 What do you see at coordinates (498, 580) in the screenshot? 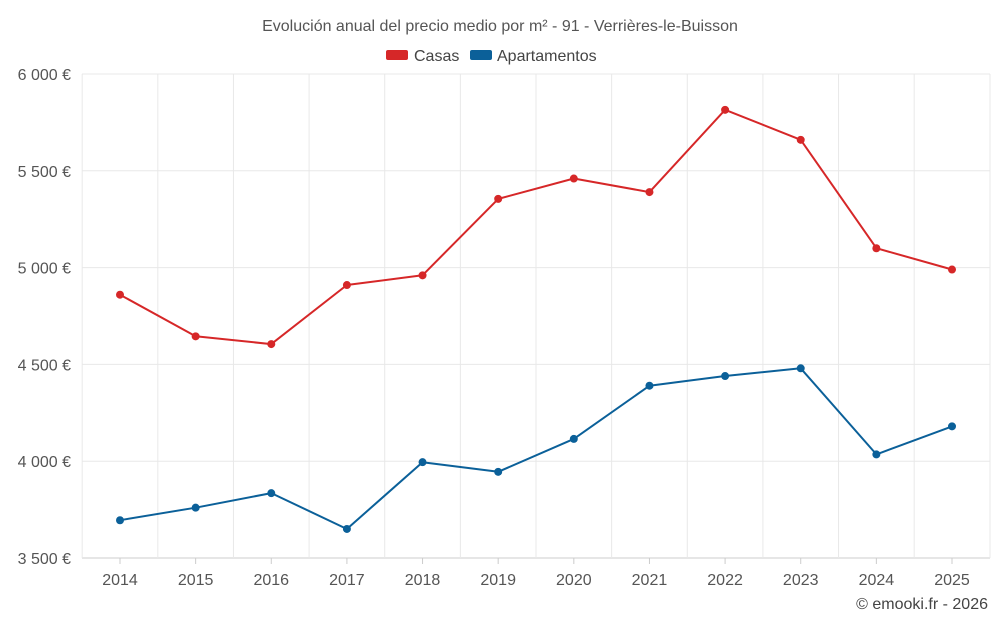
I see `x-tick-label: 2019` at bounding box center [498, 580].